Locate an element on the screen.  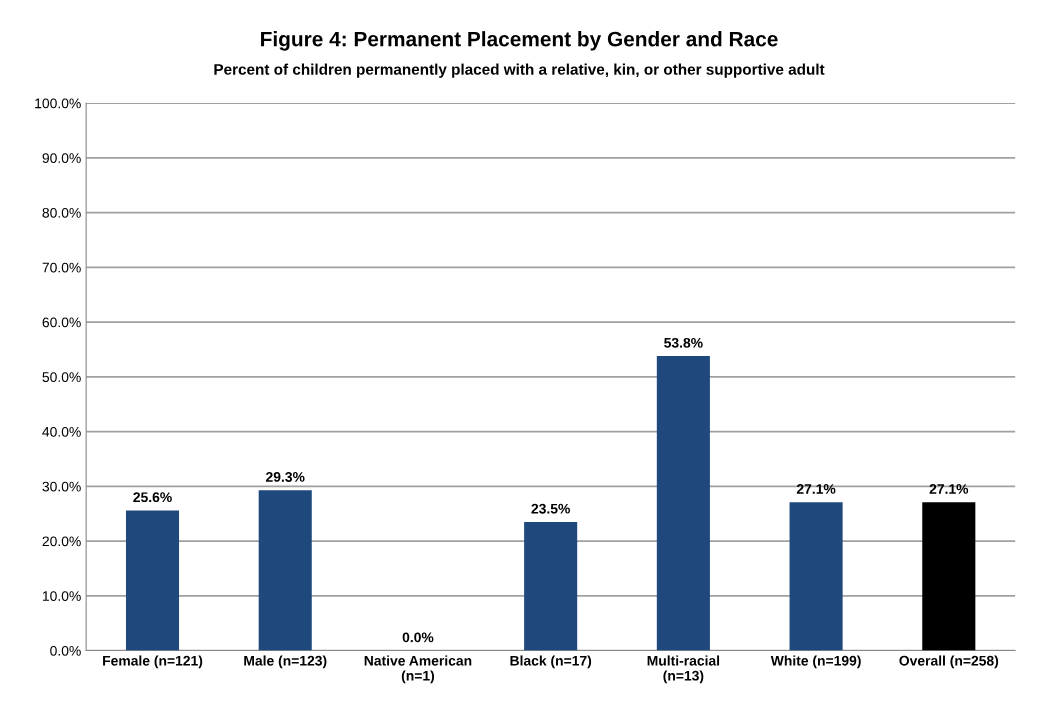
x-tick-label: Native American (n=1) is located at coordinates (418, 669).